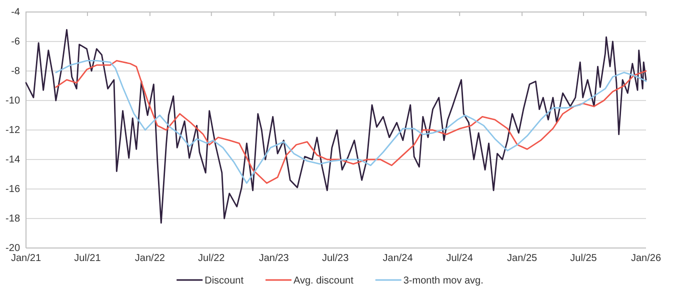 The image size is (680, 292). I want to click on y-tick-label: -8, so click(15, 72).